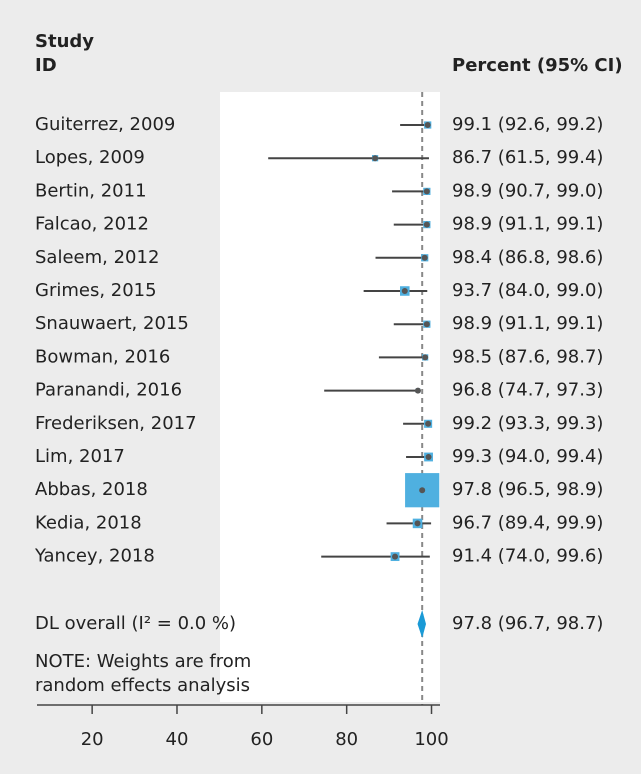 The image size is (641, 774). Describe the element at coordinates (527, 489) in the screenshot. I see `estimate-label: 97.8 (96.5, 98.9)` at that location.